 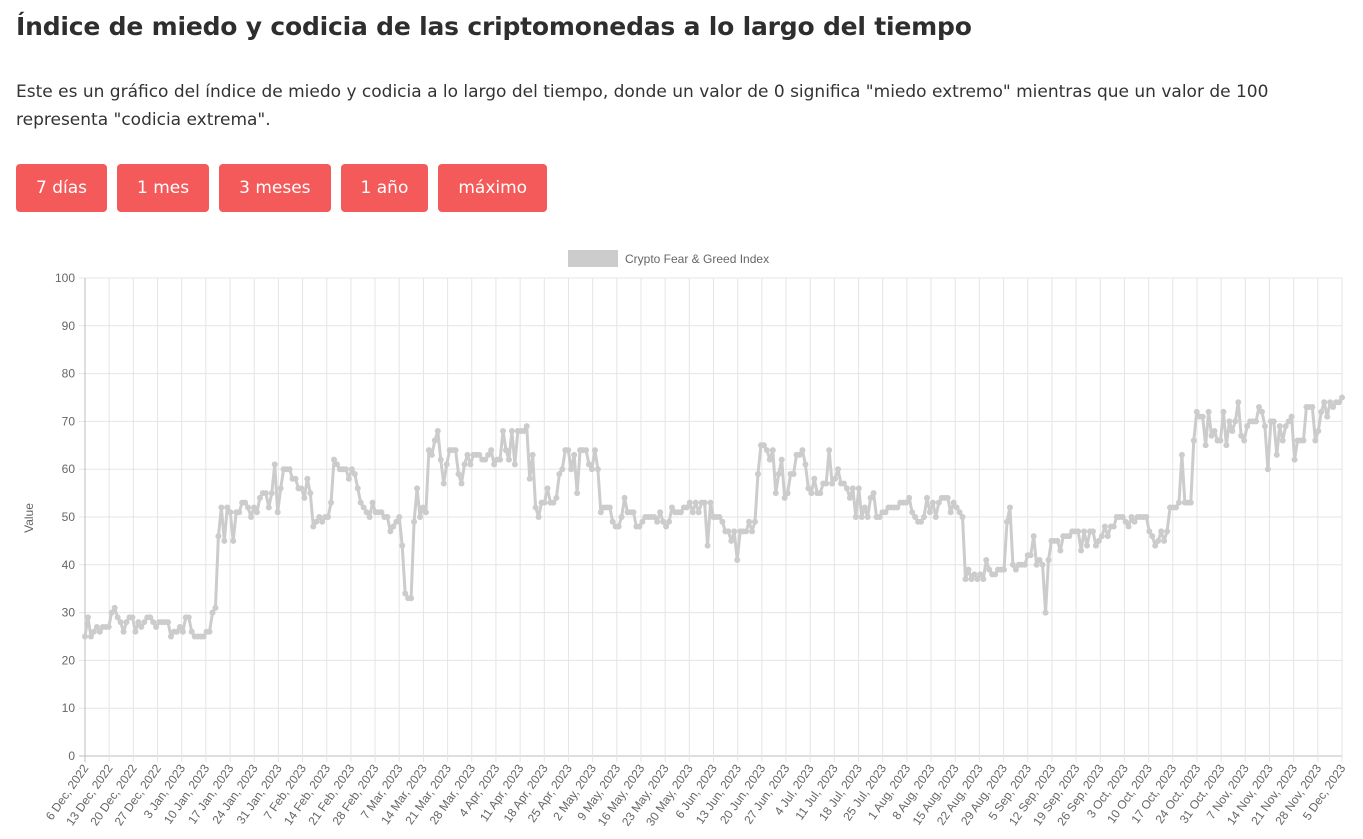 I want to click on range-1-month-button: 1 mes, so click(x=163, y=188).